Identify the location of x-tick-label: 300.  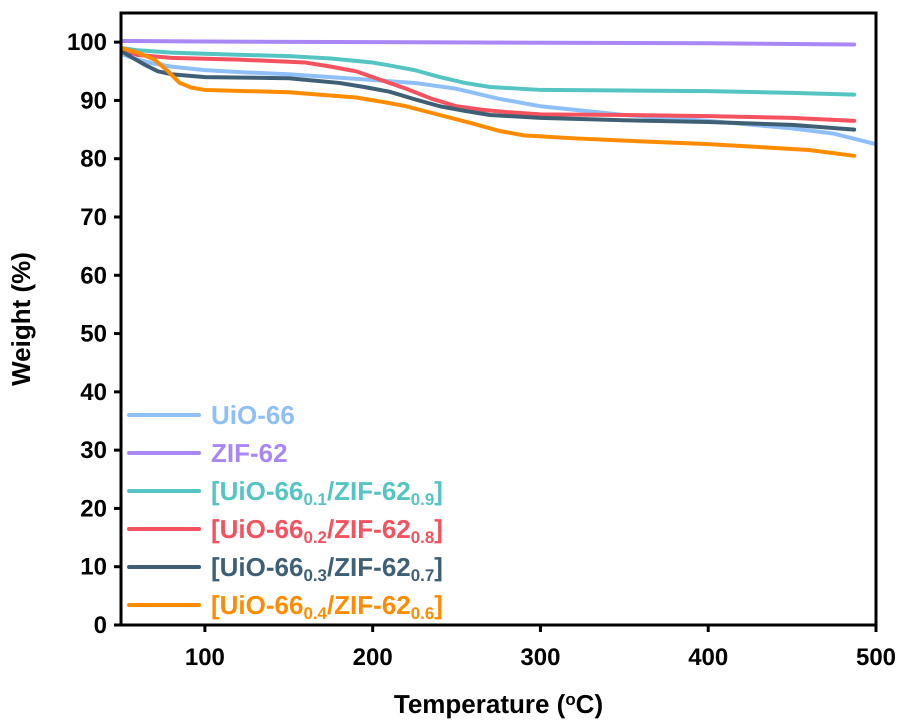
(540, 657).